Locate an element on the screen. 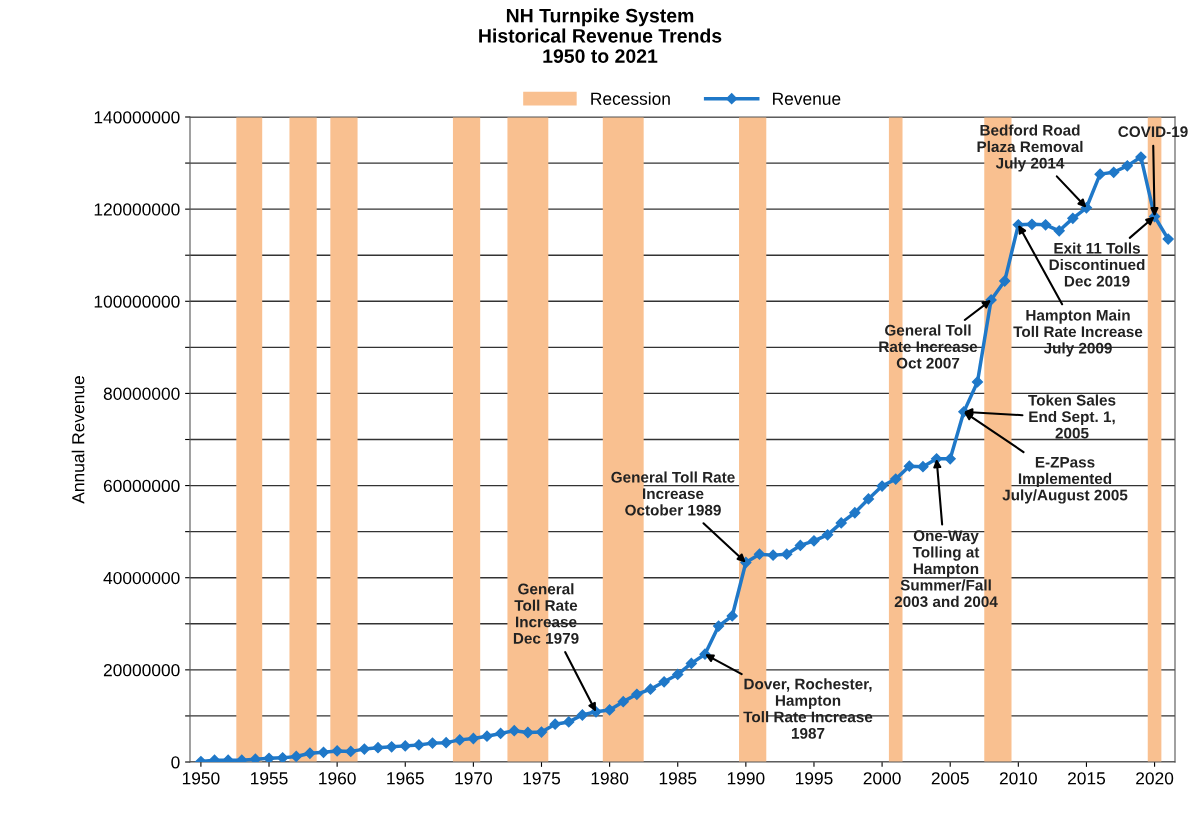 The width and height of the screenshot is (1200, 820). x-tick-label: 2010 is located at coordinates (1018, 778).